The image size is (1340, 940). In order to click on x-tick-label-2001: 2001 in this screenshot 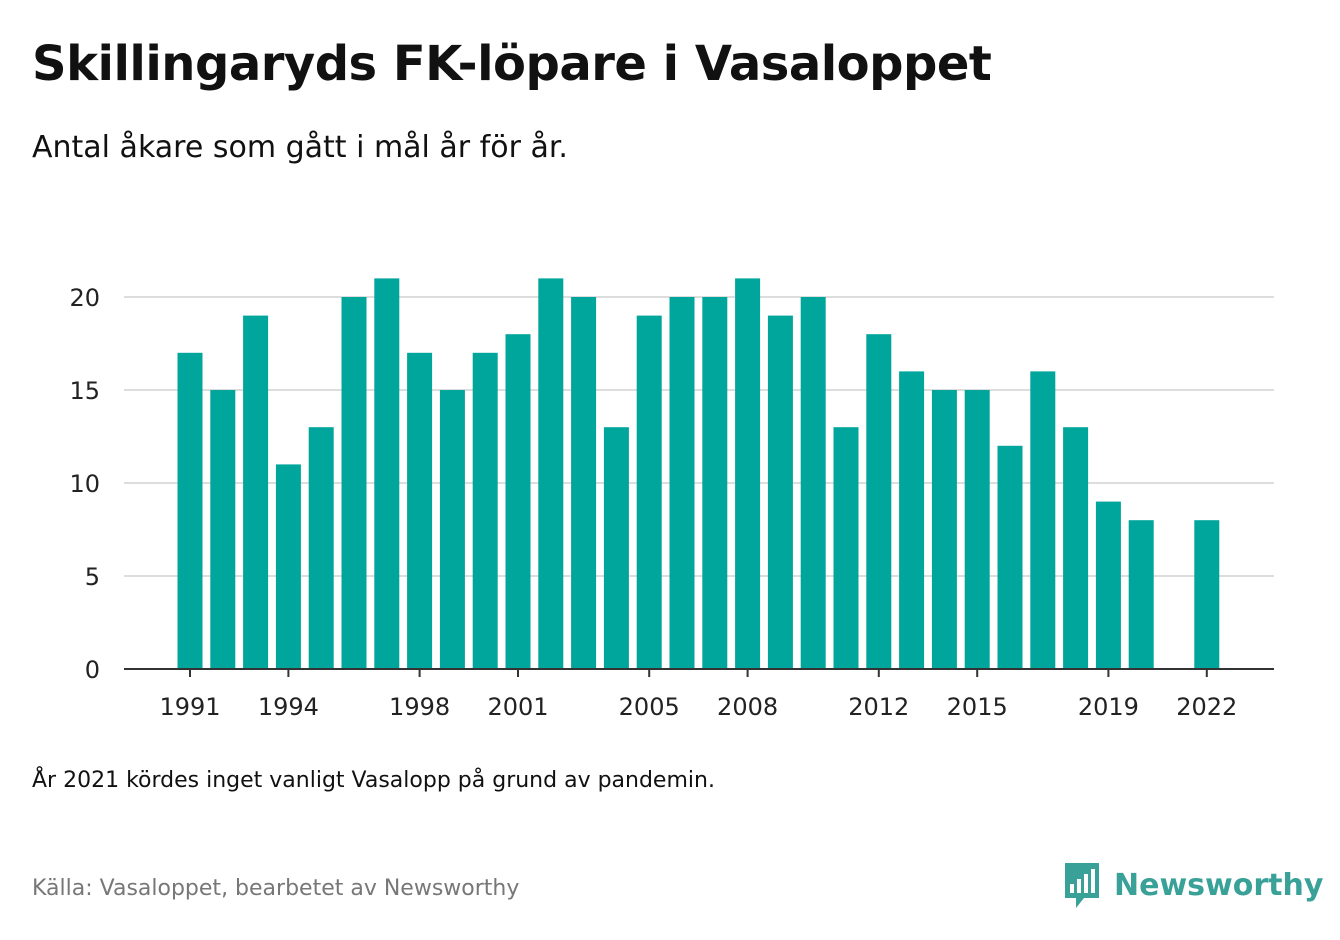, I will do `click(517, 707)`.